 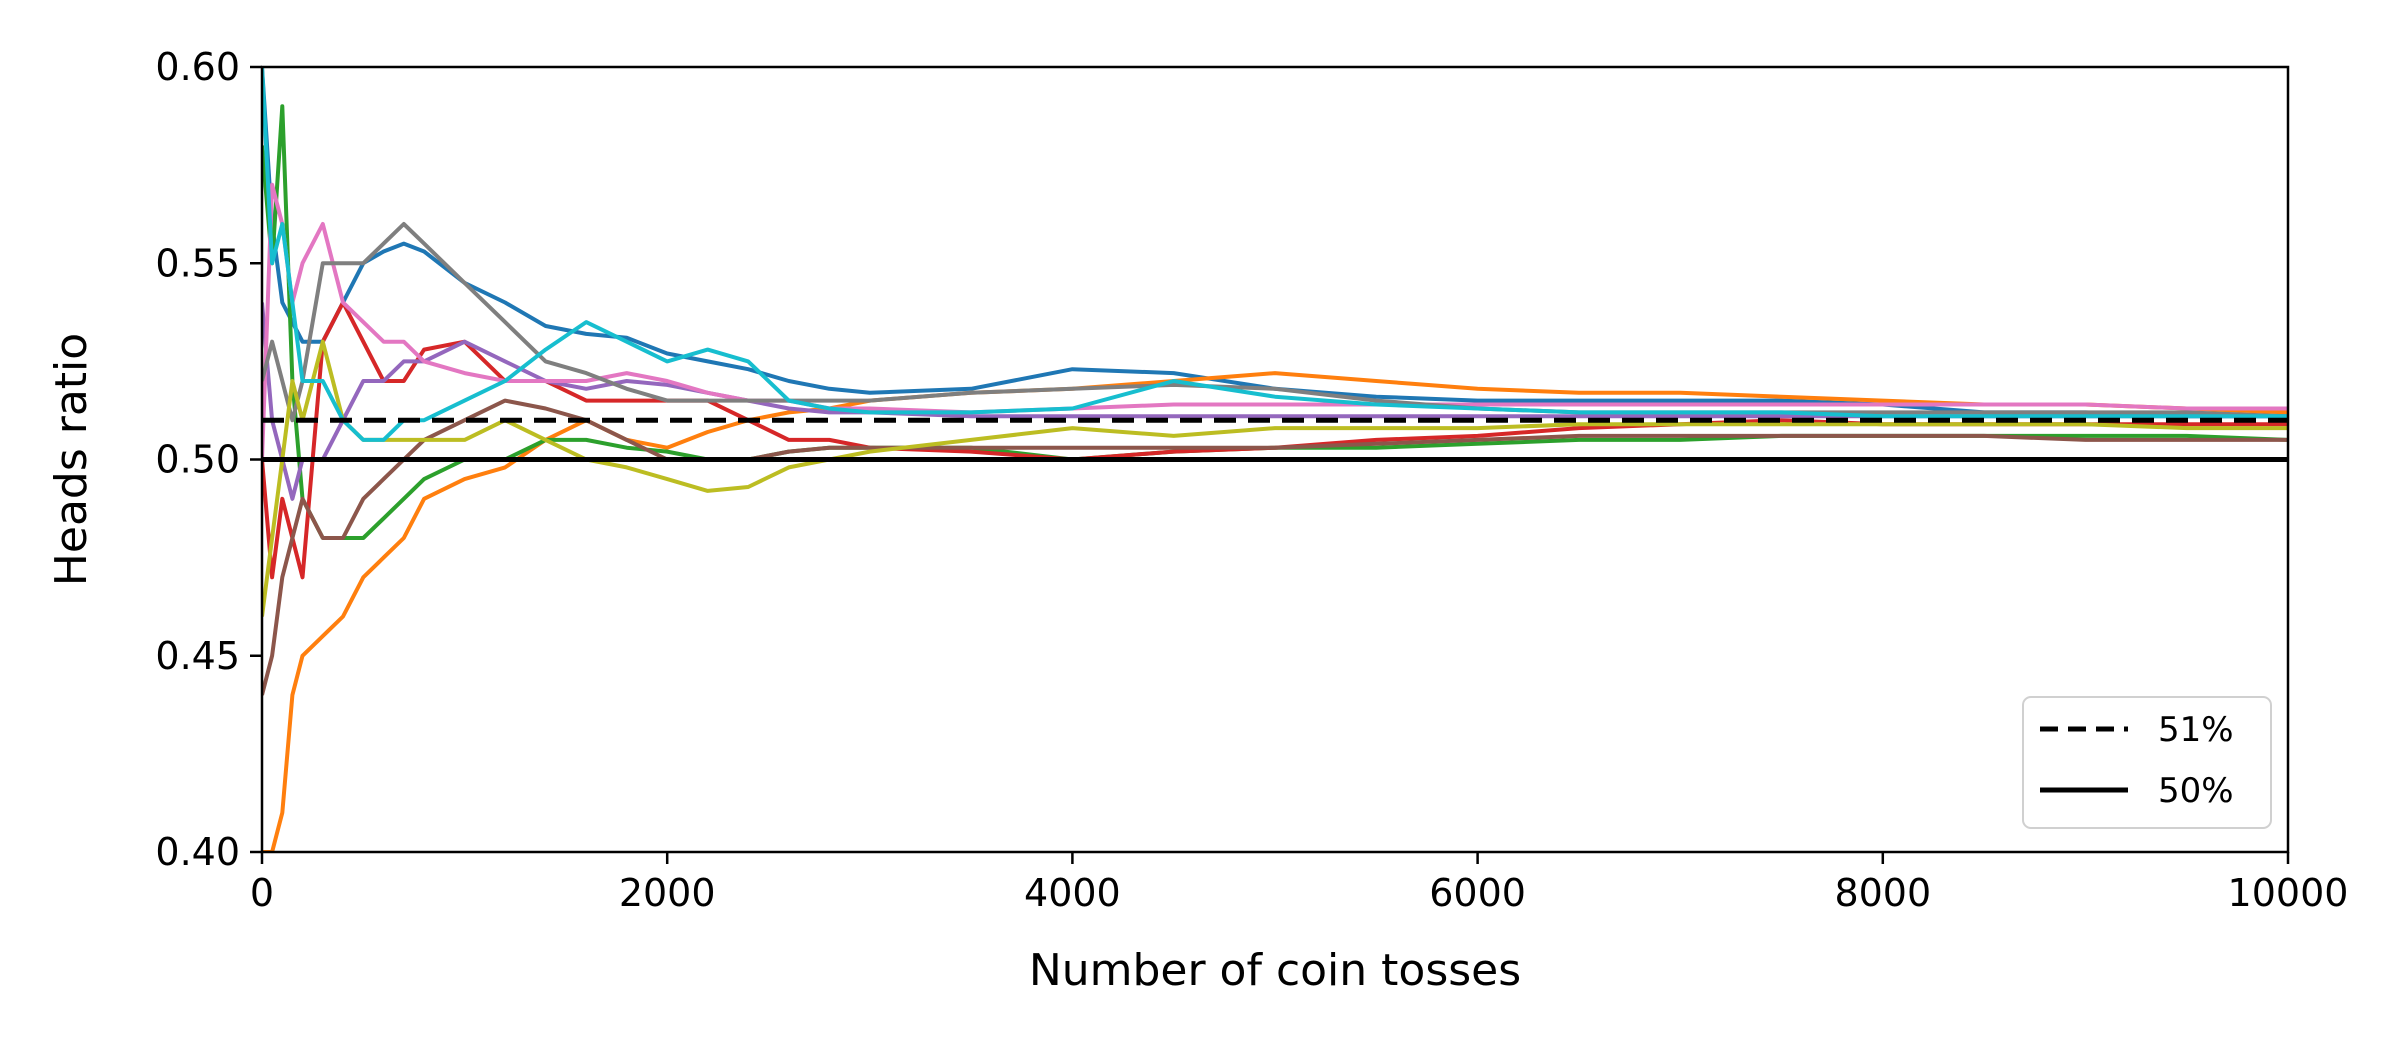 I want to click on y-axis-ticks: 0.40 0.45 0.50 0.55 0.60, so click(x=208, y=459).